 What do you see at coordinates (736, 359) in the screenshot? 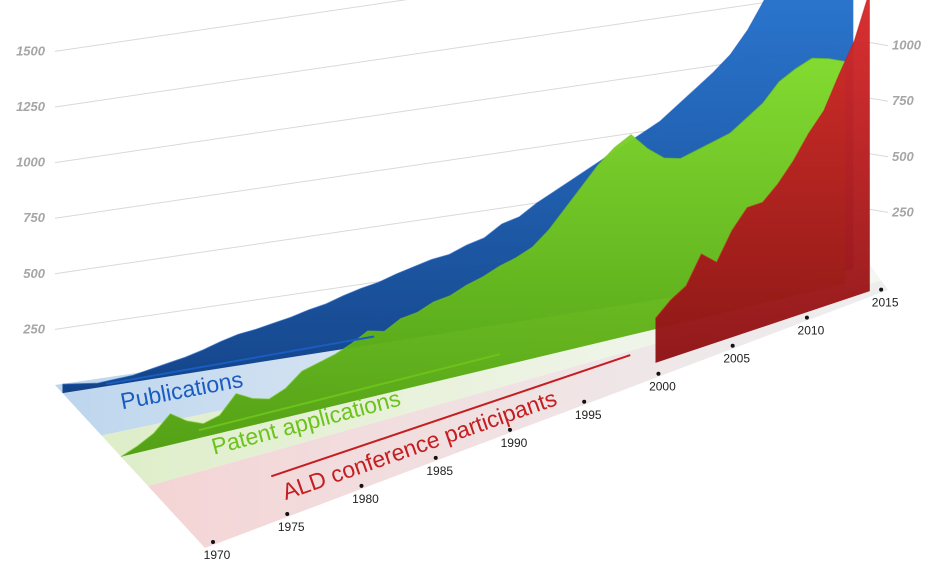
I see `x-tick-label: 2005` at bounding box center [736, 359].